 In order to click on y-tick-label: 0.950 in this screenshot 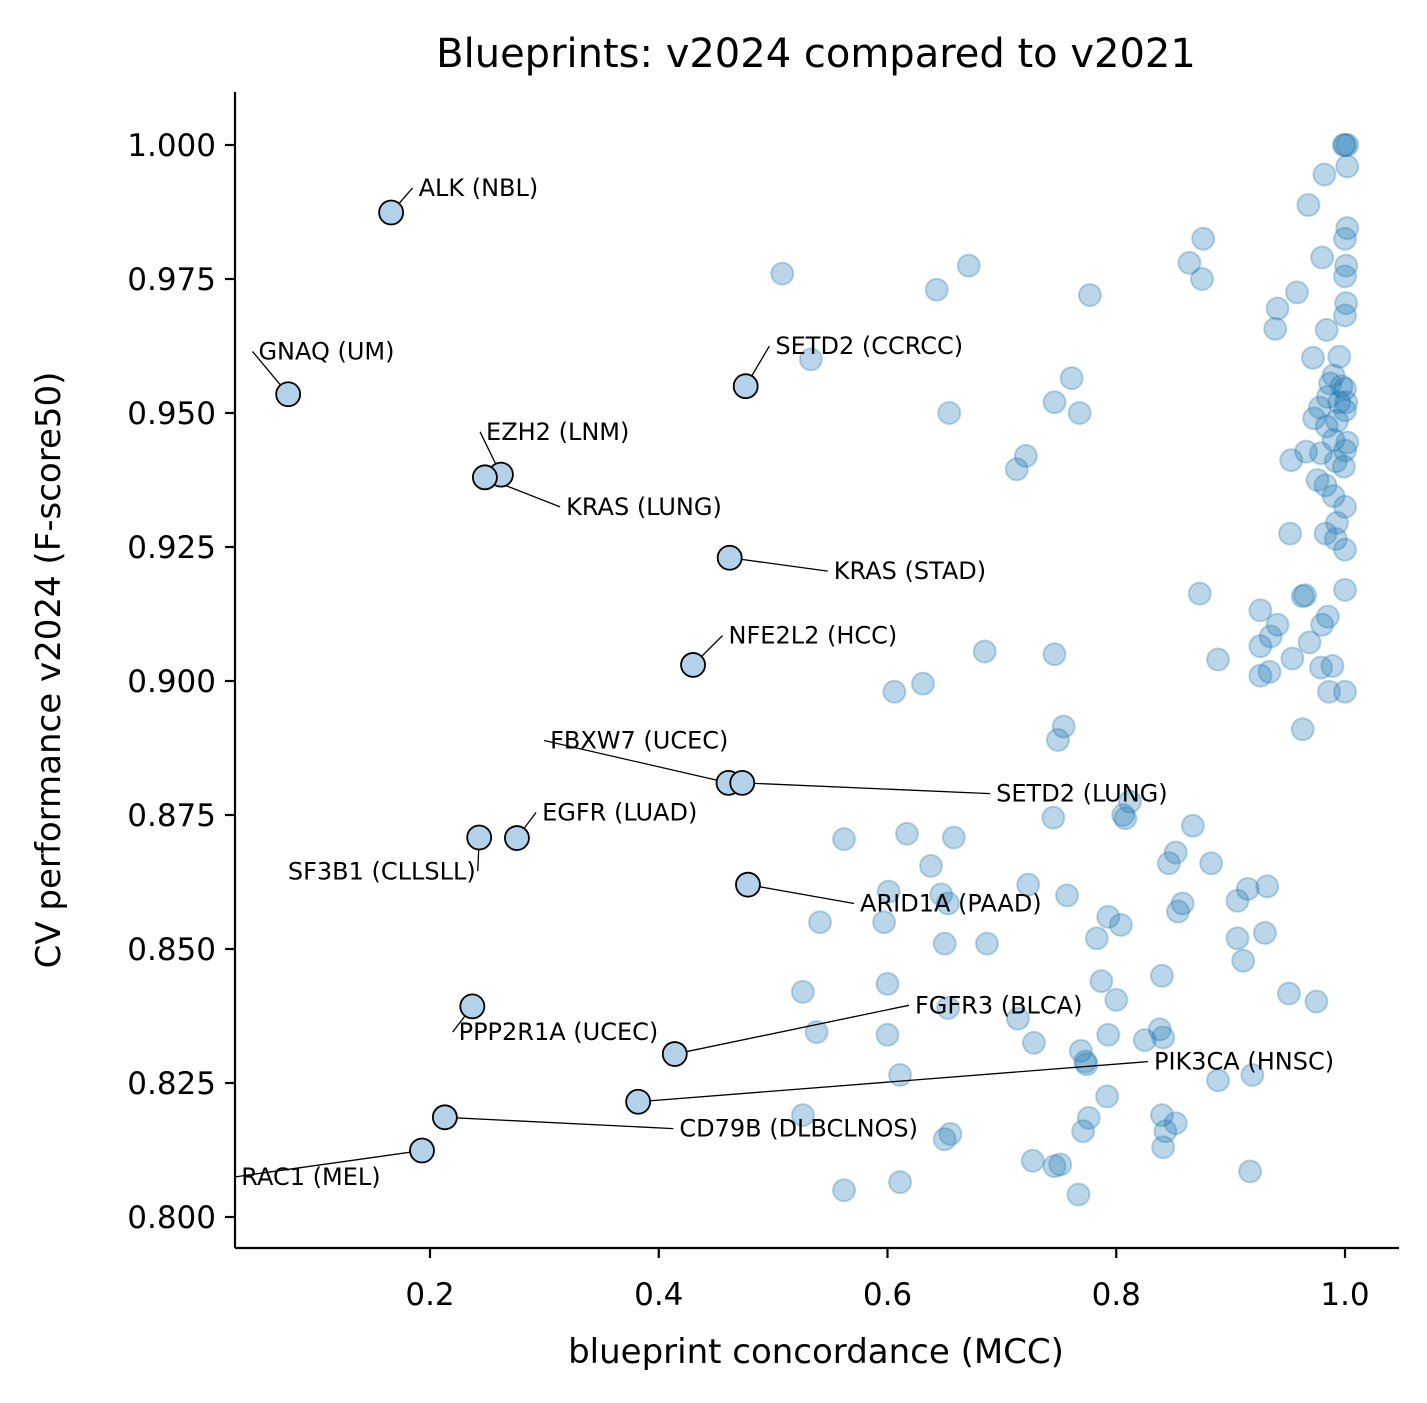, I will do `click(171, 414)`.